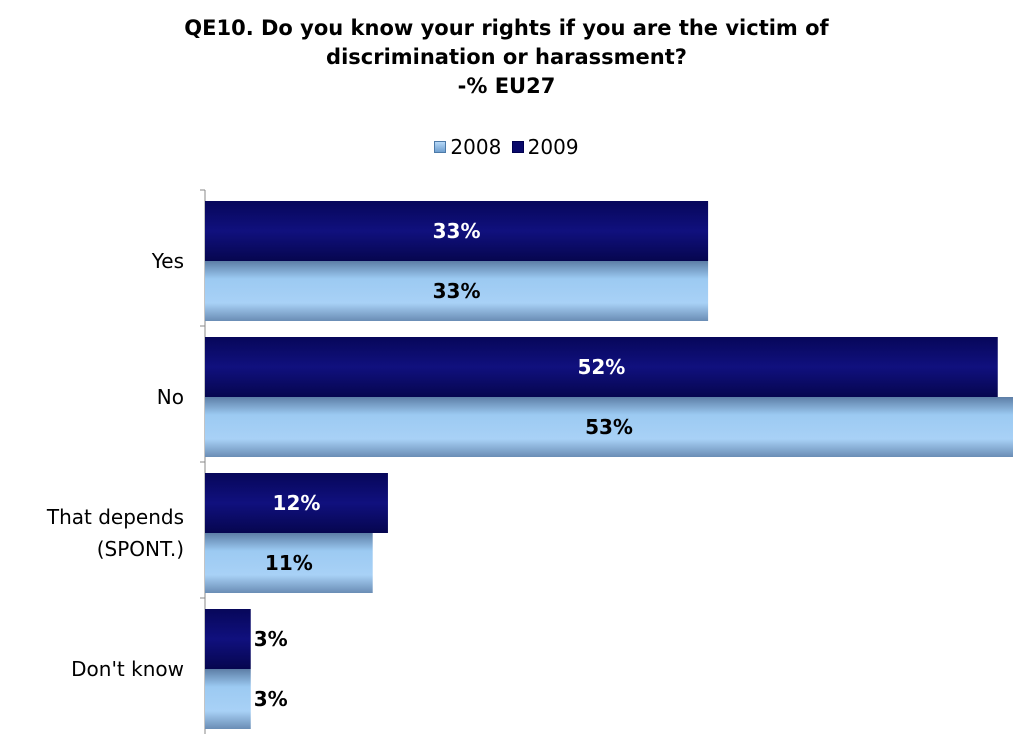 The image size is (1013, 734). I want to click on legend-swatch-2009, so click(517, 147).